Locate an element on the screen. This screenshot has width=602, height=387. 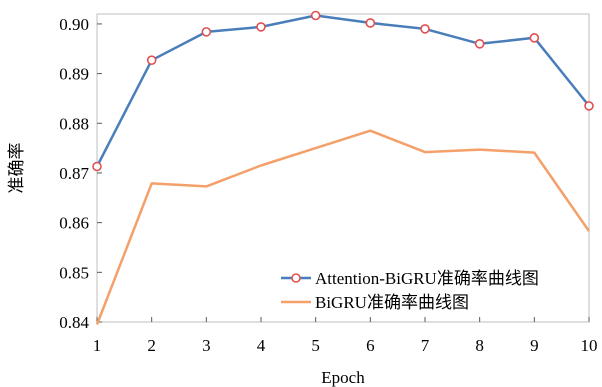
x-tick-label: 9 is located at coordinates (534, 345).